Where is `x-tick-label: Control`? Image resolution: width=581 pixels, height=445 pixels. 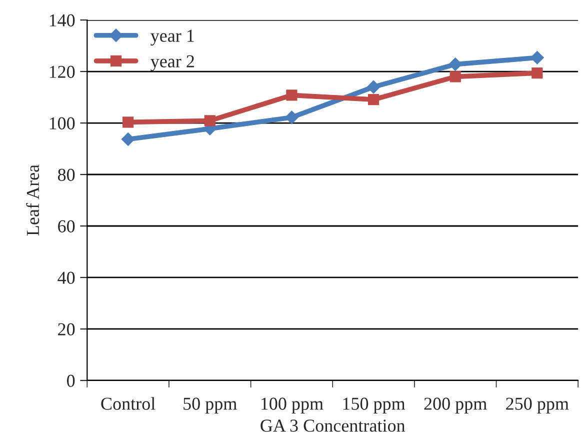 x-tick-label: Control is located at coordinates (128, 403).